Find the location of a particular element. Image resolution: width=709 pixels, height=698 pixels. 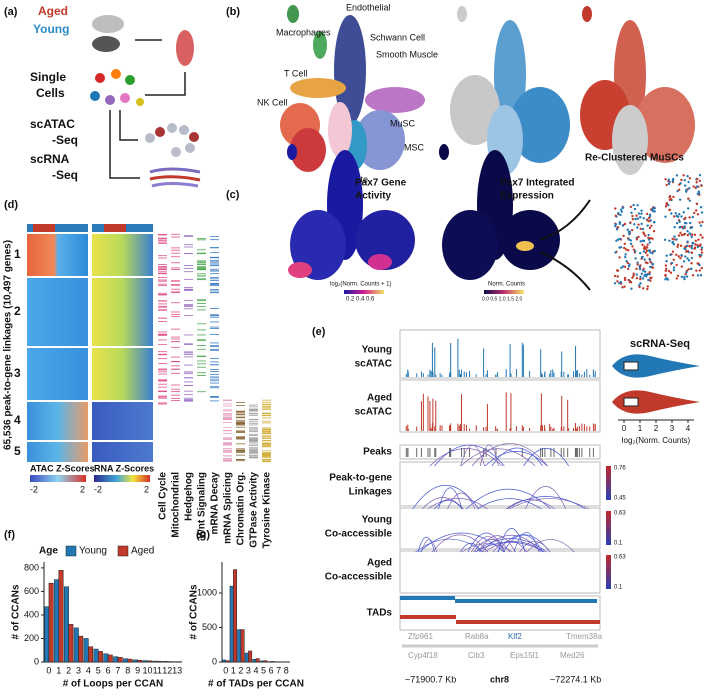

cell-type-label: Macrophages is located at coordinates (303, 32).